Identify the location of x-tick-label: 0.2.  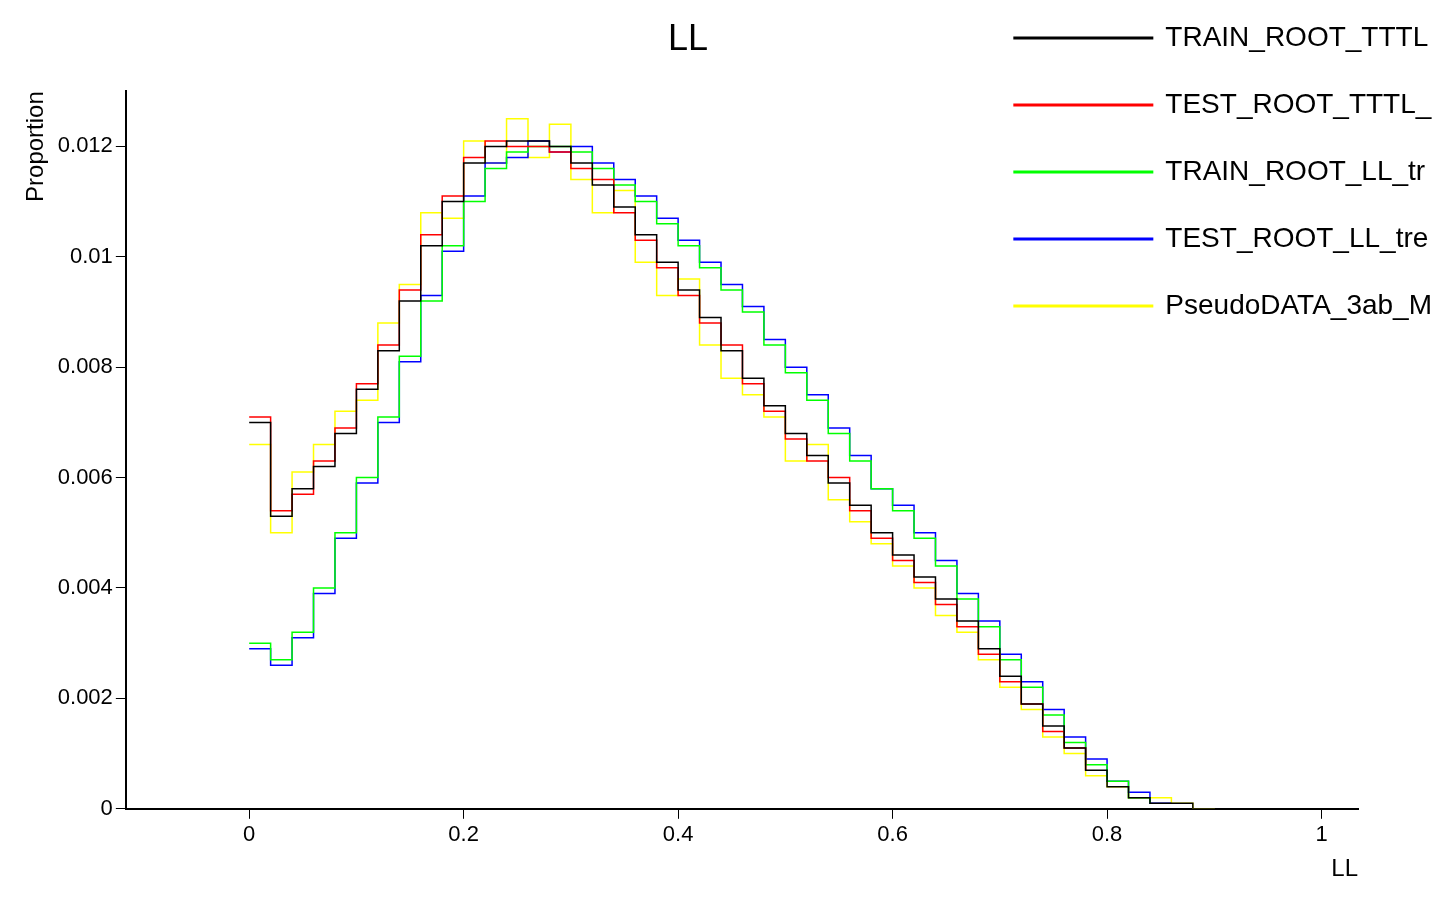
(463, 834).